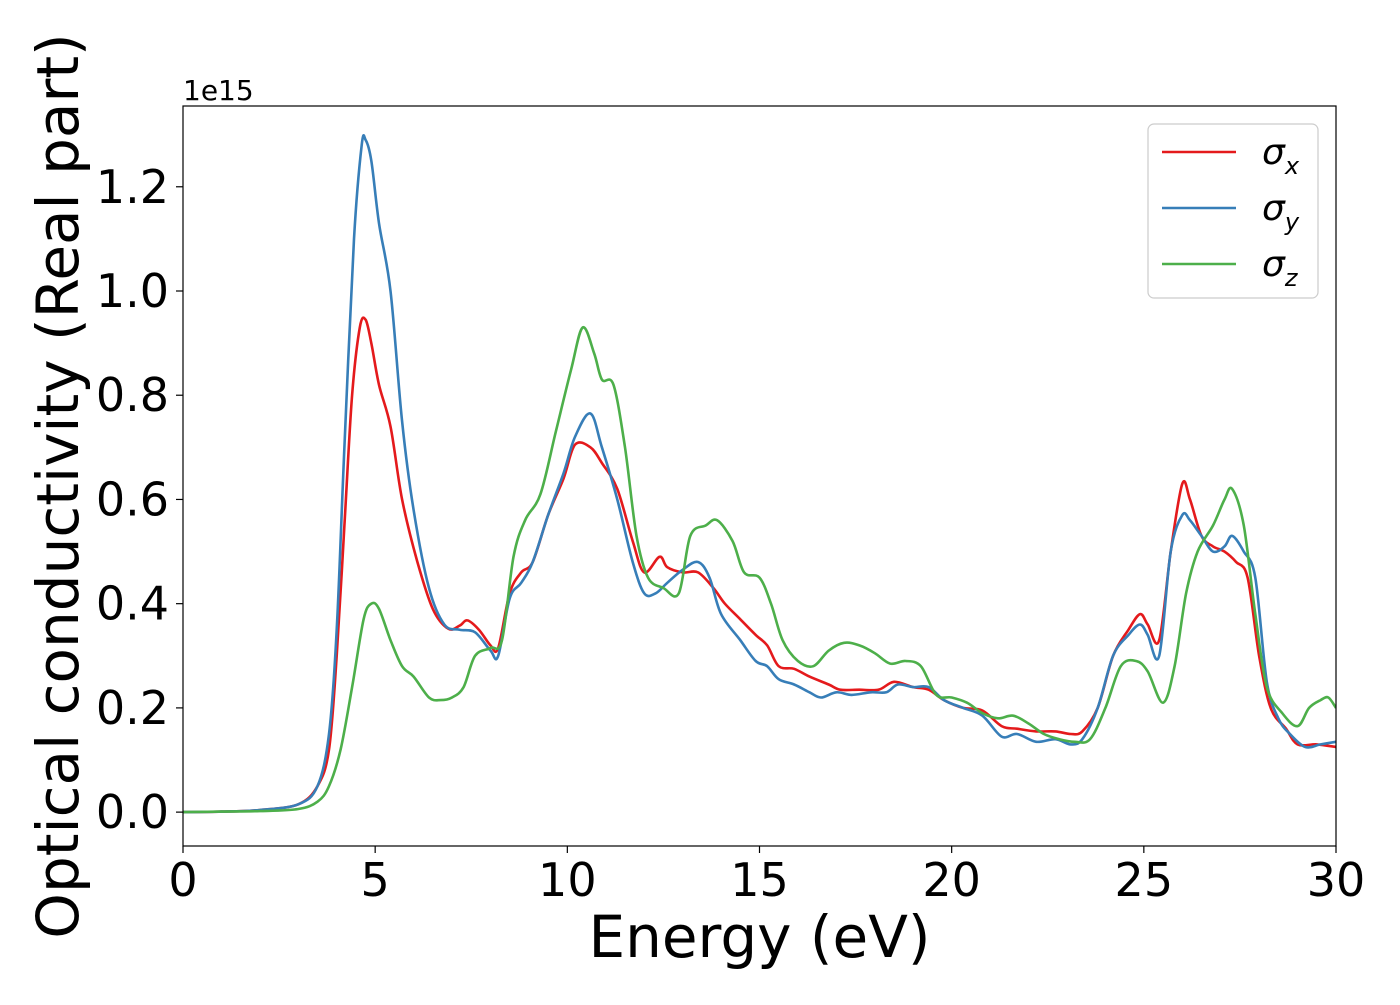  I want to click on y-axis-offset-label: 1e15, so click(218, 90).